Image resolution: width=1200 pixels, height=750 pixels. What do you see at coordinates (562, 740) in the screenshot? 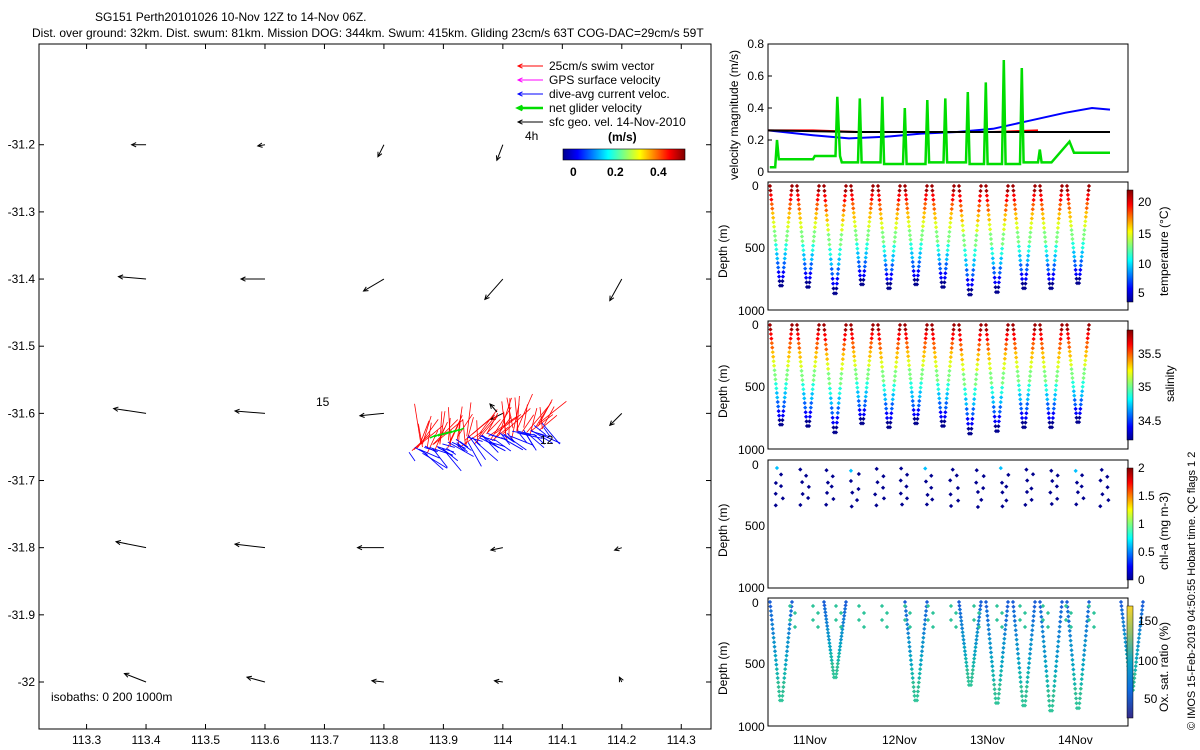
I see `map-x-tick-label: 114.1` at bounding box center [562, 740].